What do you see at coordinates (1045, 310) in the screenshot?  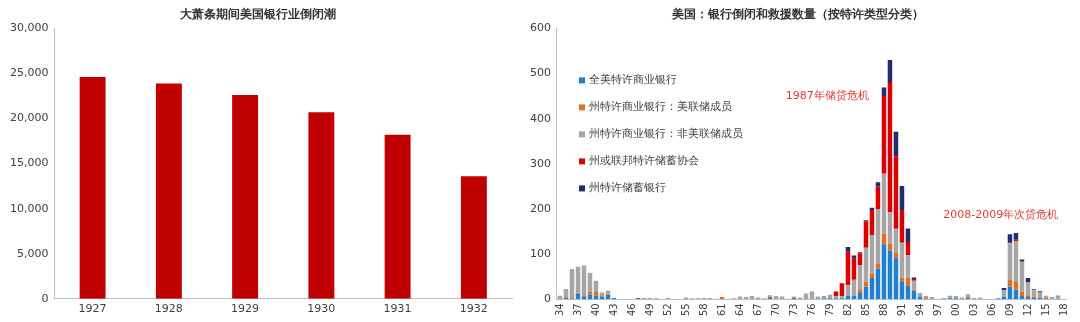 I see `x-tick-label: 15` at bounding box center [1045, 310].